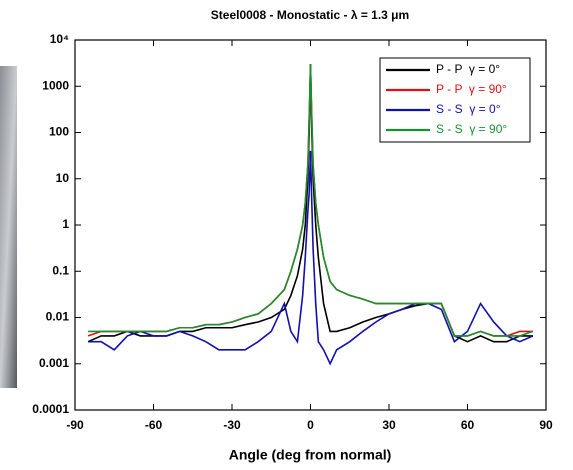 The height and width of the screenshot is (470, 573). Describe the element at coordinates (468, 109) in the screenshot. I see `legend-label: S - S γ = 0°` at that location.